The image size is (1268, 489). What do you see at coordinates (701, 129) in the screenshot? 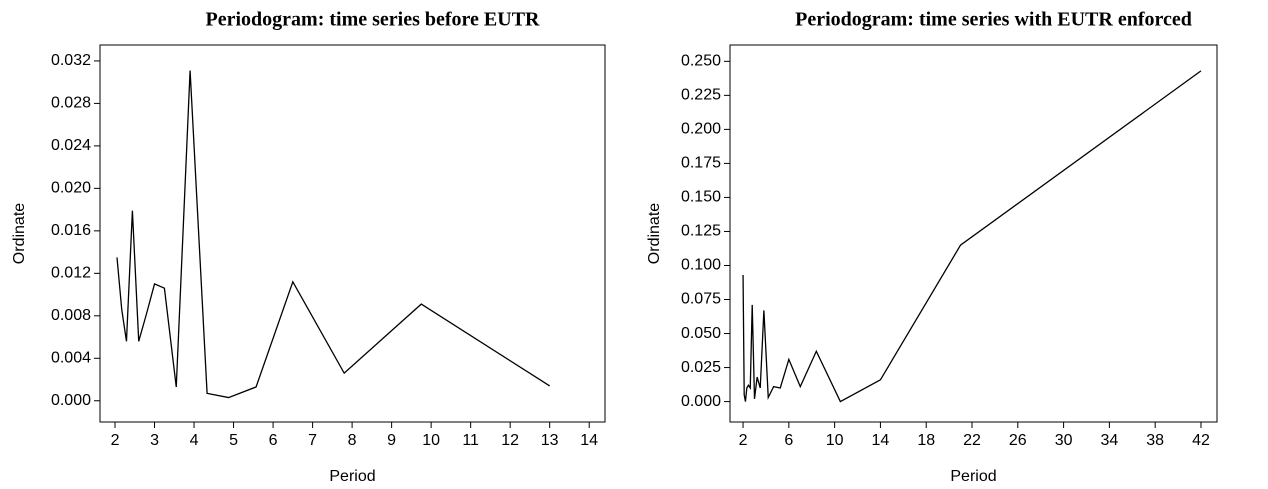
I see `y-tick-label: 0.200` at bounding box center [701, 129].